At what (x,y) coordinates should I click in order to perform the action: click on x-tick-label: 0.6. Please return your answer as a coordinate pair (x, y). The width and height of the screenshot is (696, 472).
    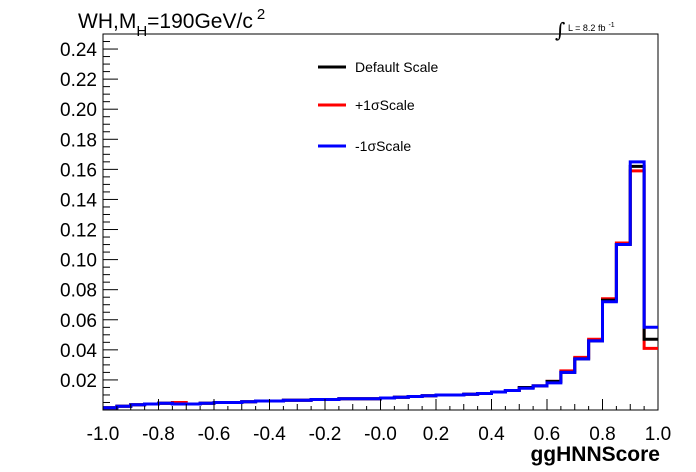
    Looking at the image, I should click on (547, 434).